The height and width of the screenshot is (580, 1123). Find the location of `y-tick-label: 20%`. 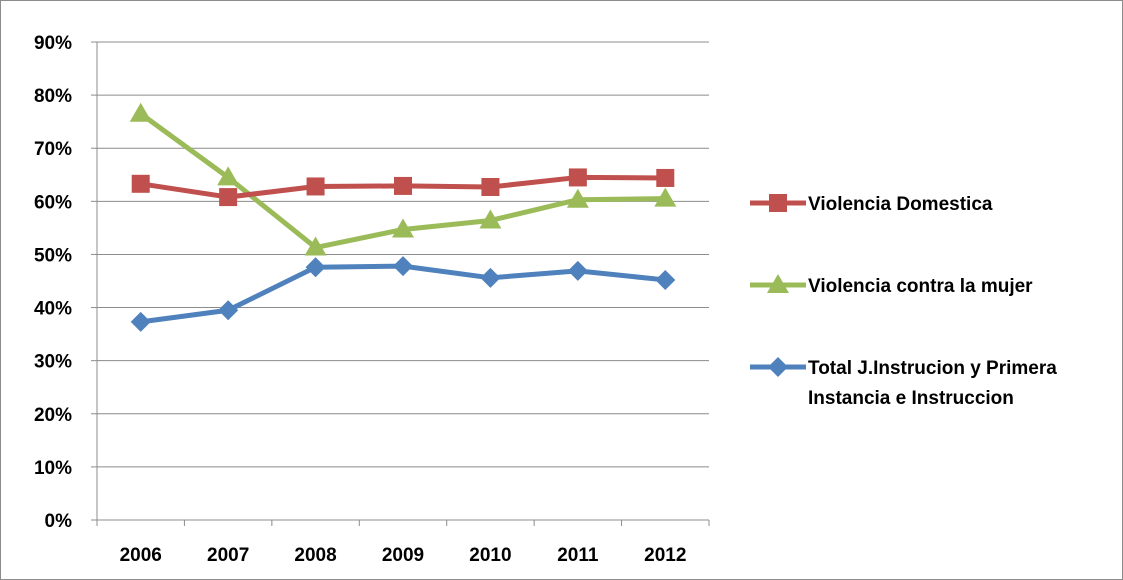

y-tick-label: 20% is located at coordinates (53, 415).